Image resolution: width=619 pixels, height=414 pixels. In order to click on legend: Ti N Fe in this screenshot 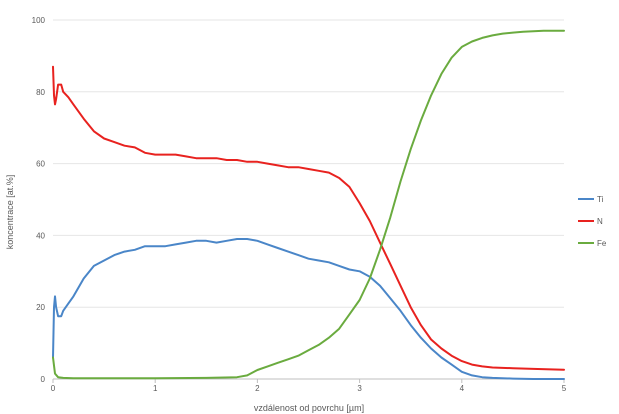, I will do `click(592, 221)`.